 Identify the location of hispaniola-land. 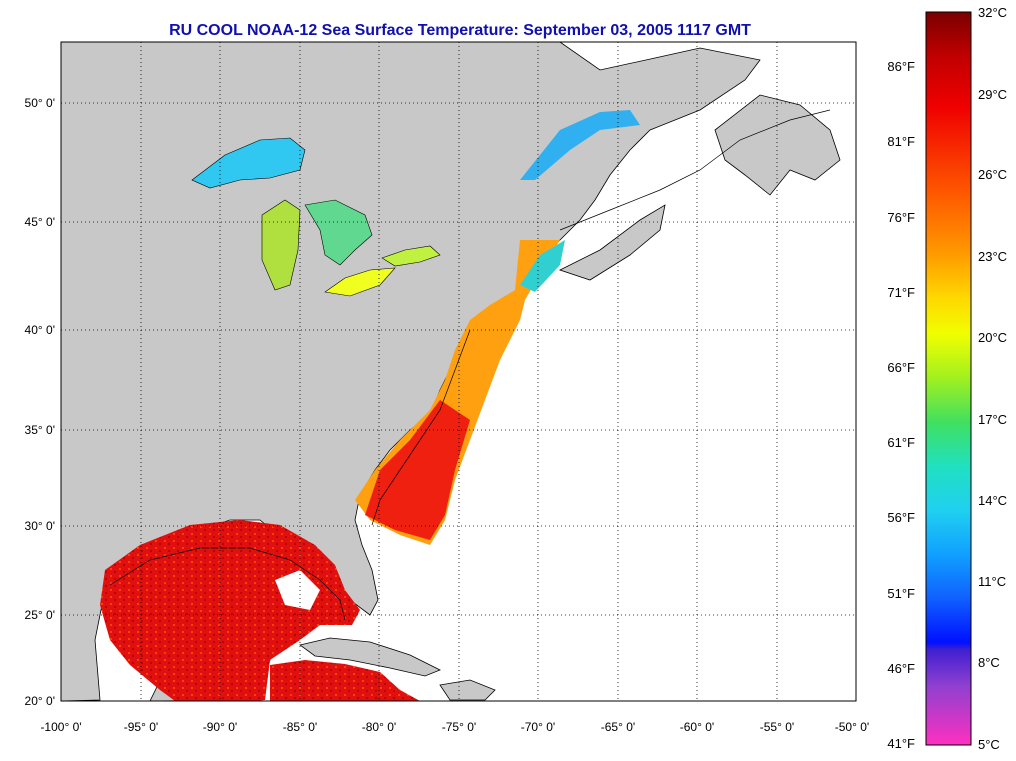
(467, 690).